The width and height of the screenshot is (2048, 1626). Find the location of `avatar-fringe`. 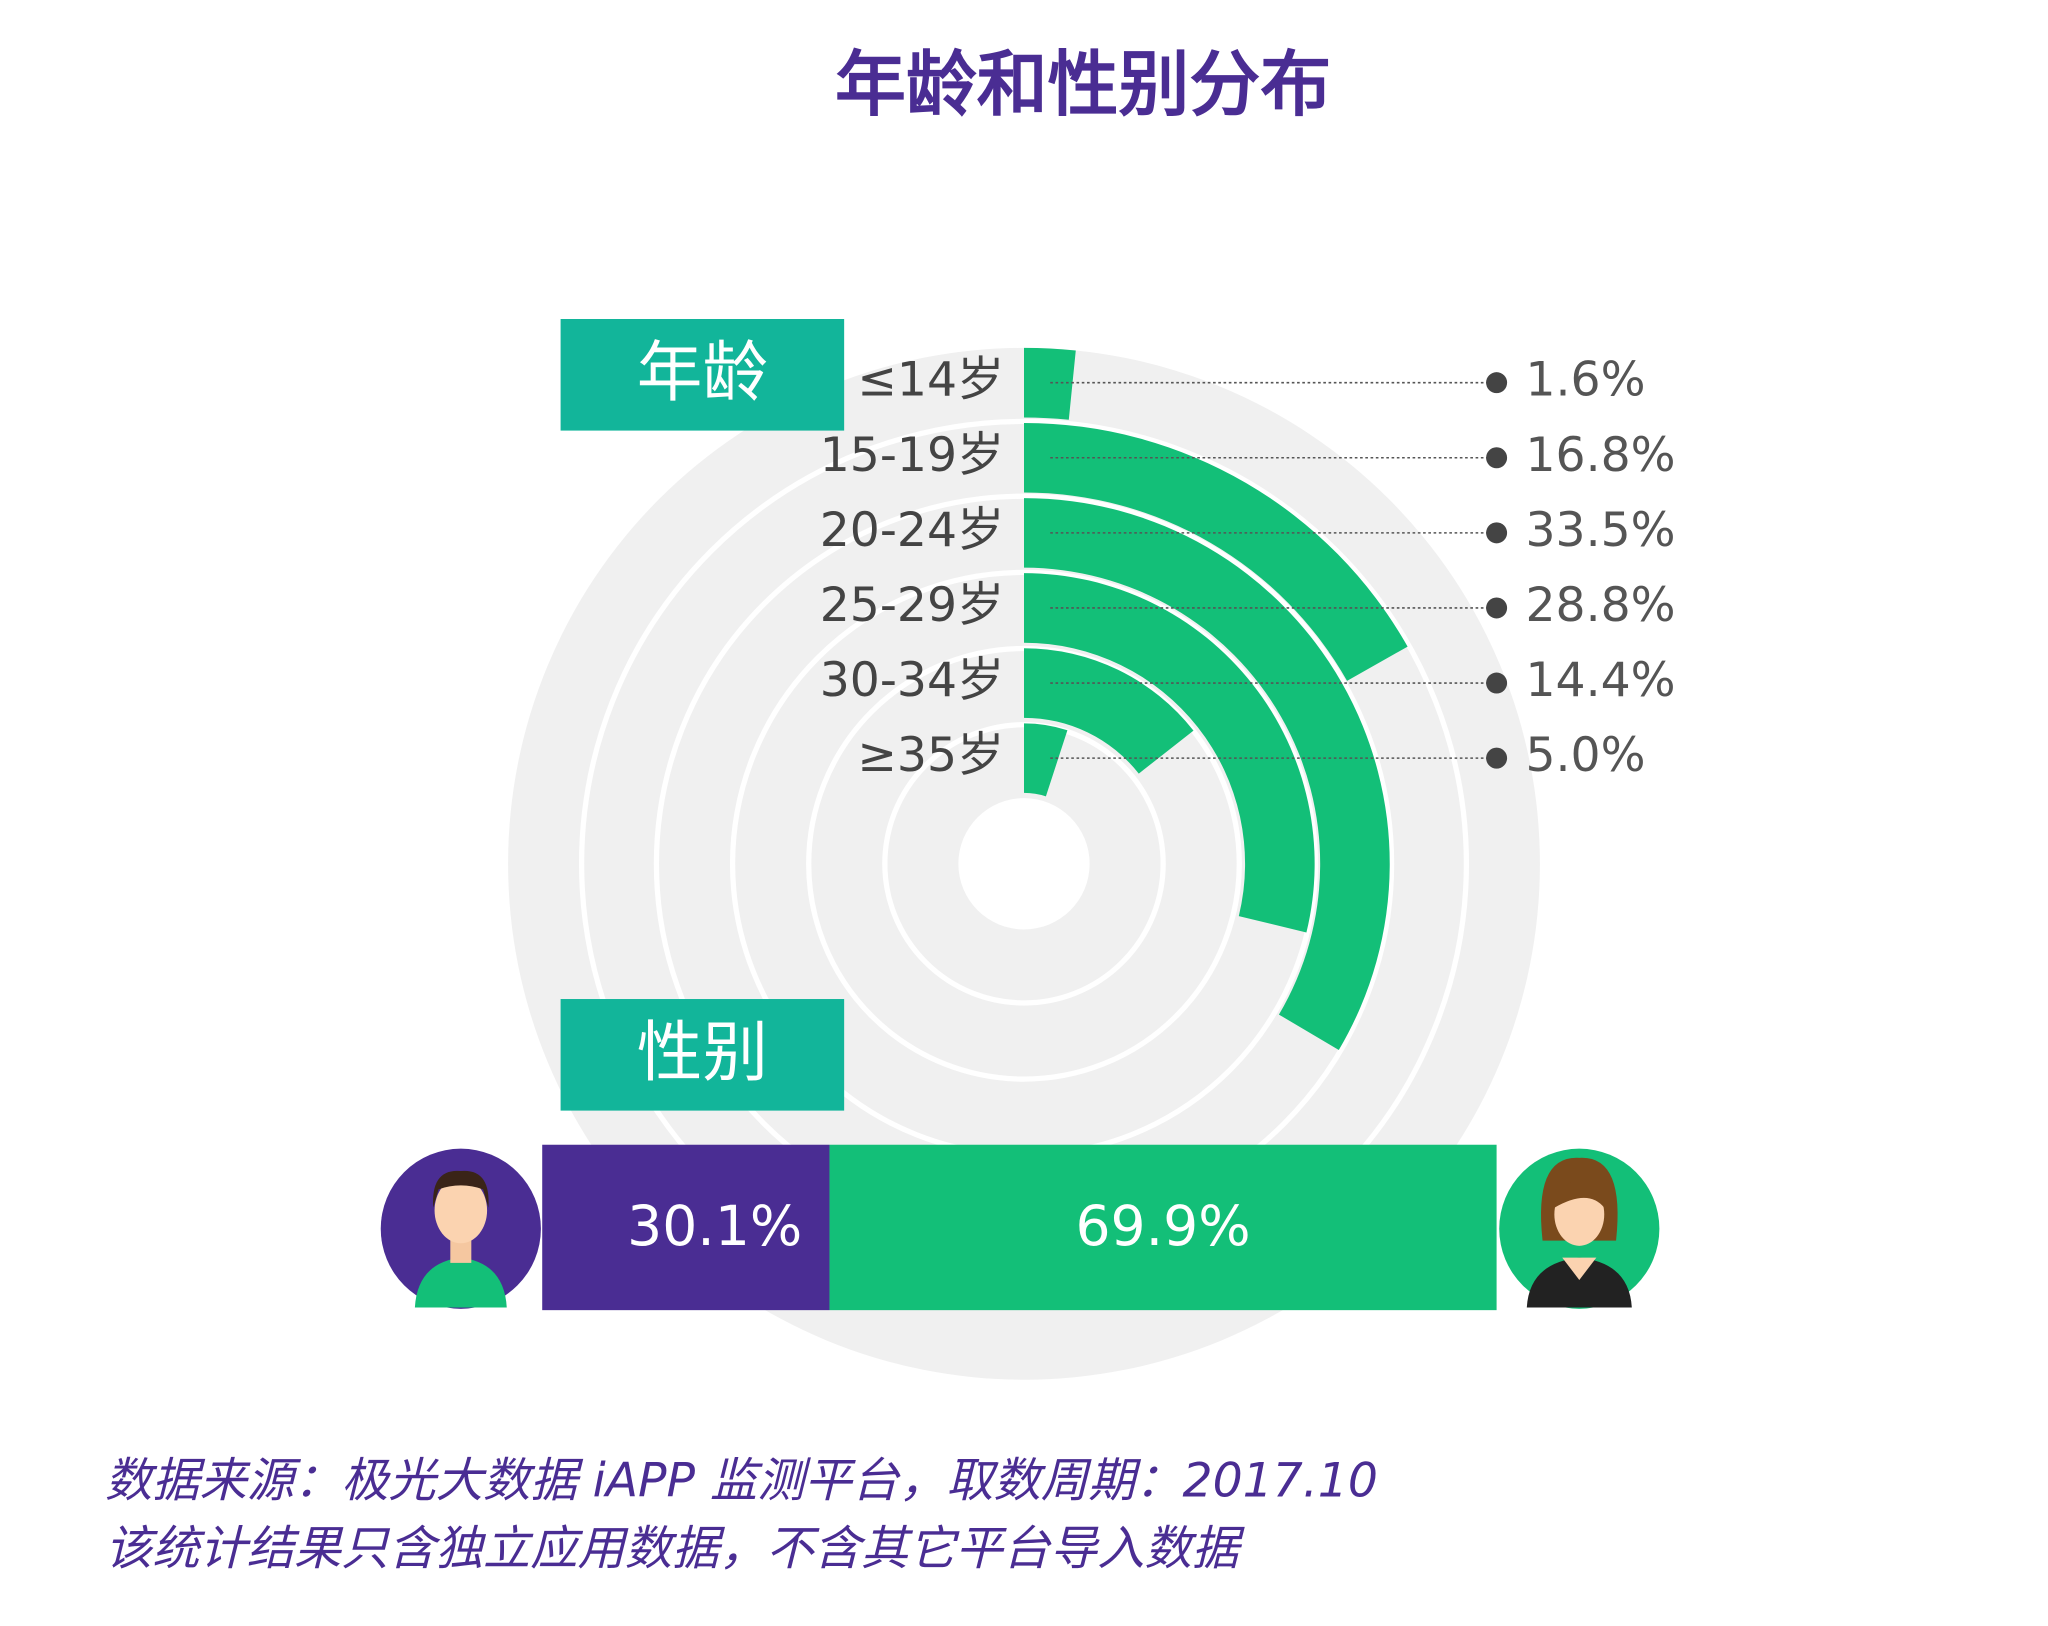

avatar-fringe is located at coordinates (1579, 1194).